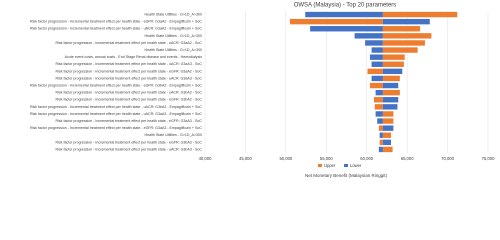 This screenshot has height=240, width=500. I want to click on x-tick-label: 50,000, so click(285, 158).